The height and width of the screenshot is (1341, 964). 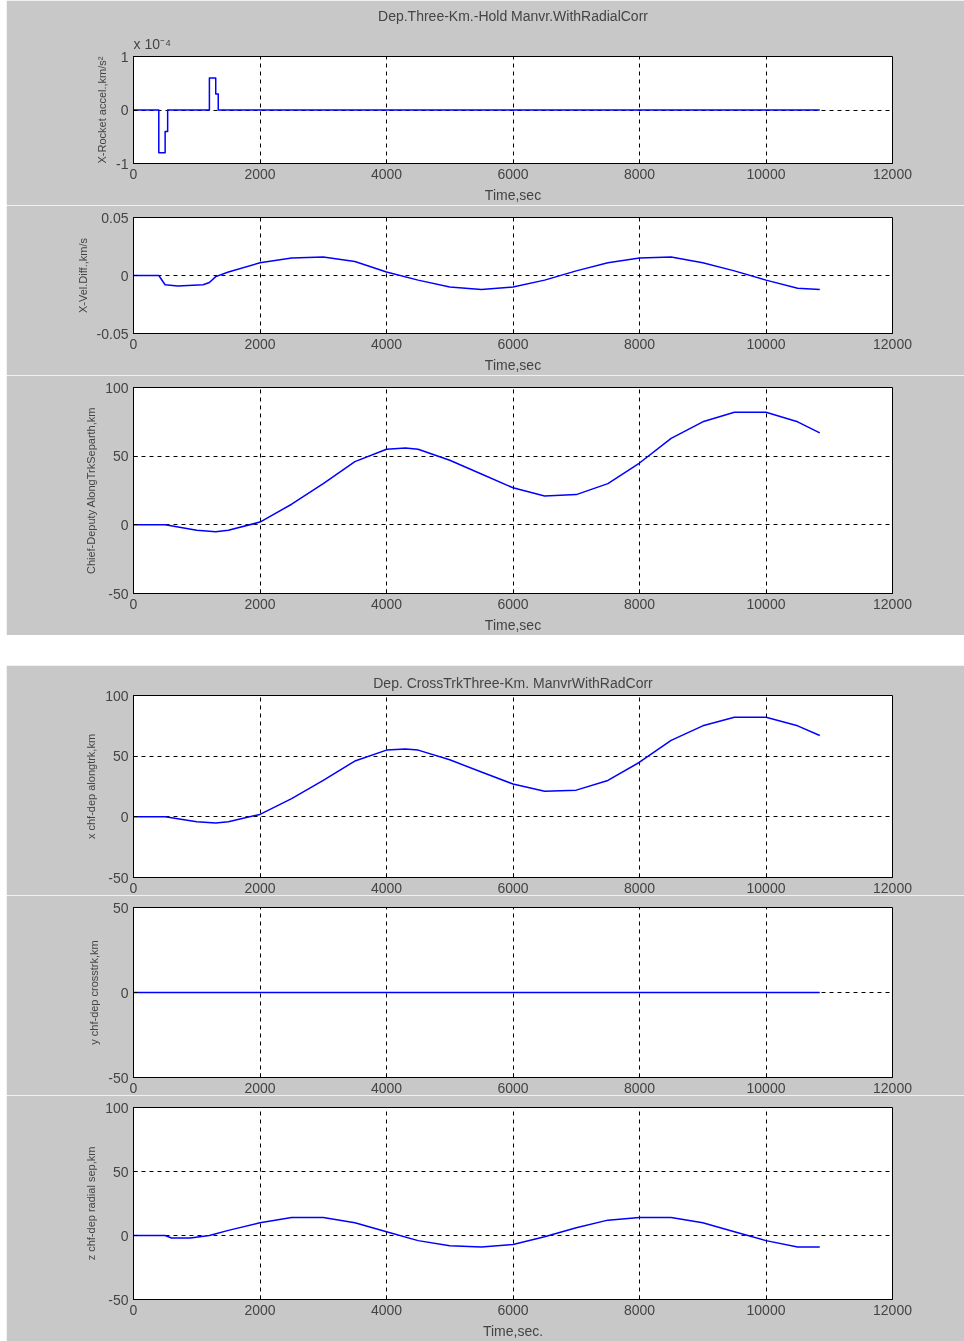 I want to click on chart-title: Dep. CrossTrkThree-Km. ManvrWithRadCorr, so click(x=513, y=682).